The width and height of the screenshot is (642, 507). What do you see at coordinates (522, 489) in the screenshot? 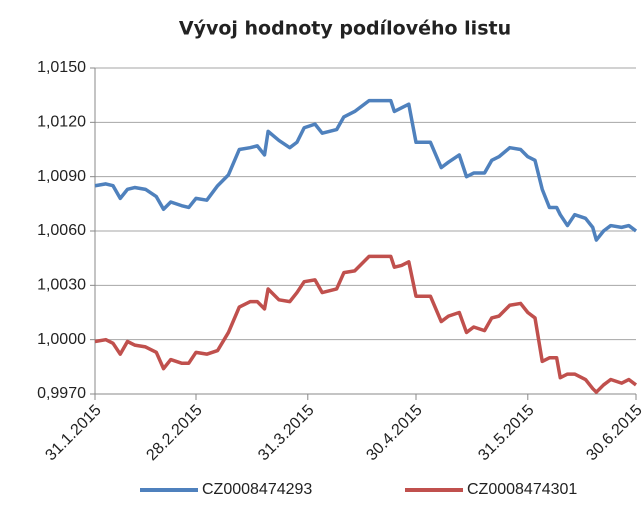
I see `legend-label: CZ0008474301` at bounding box center [522, 489].